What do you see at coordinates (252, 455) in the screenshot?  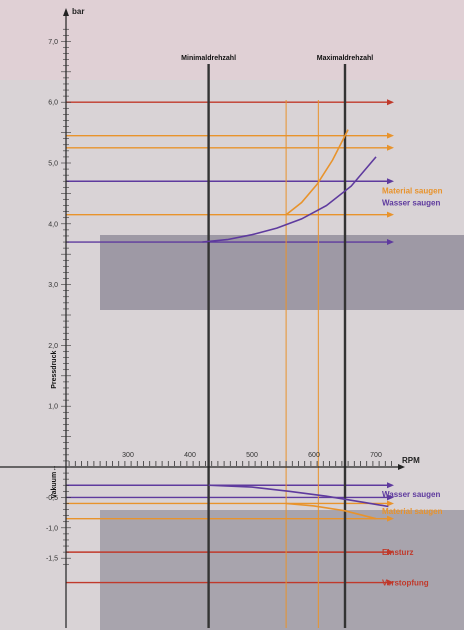 I see `x-tick-label: 500` at bounding box center [252, 455].